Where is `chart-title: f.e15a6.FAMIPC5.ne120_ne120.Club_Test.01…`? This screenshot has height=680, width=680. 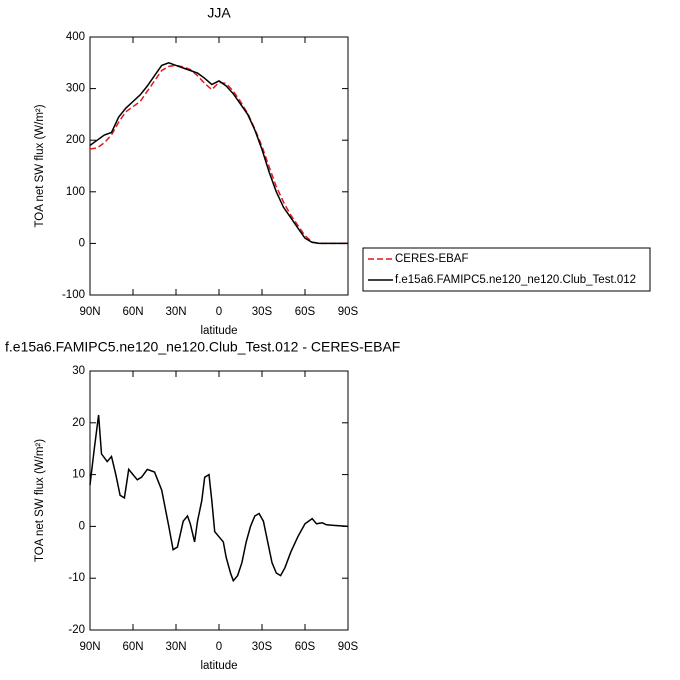
chart-title: f.e15a6.FAMIPC5.ne120_ne120.Club_Test.01… is located at coordinates (202, 347).